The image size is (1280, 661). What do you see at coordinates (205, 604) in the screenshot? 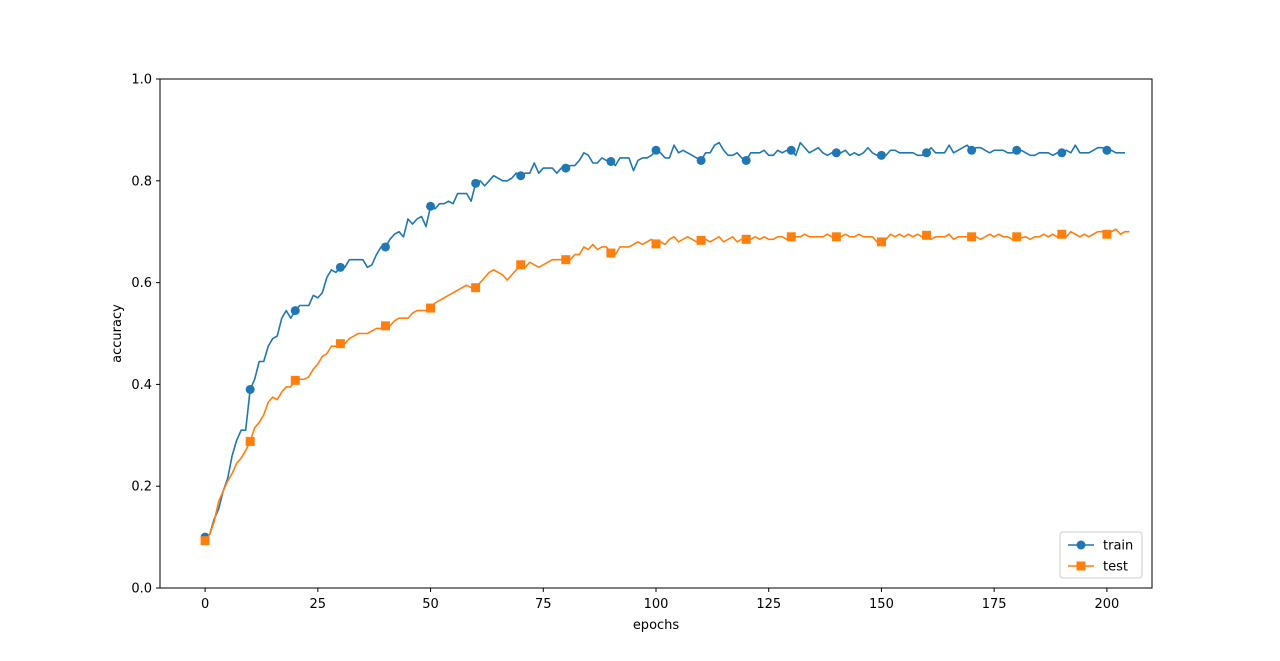
I see `x-tick-label: 0` at bounding box center [205, 604].